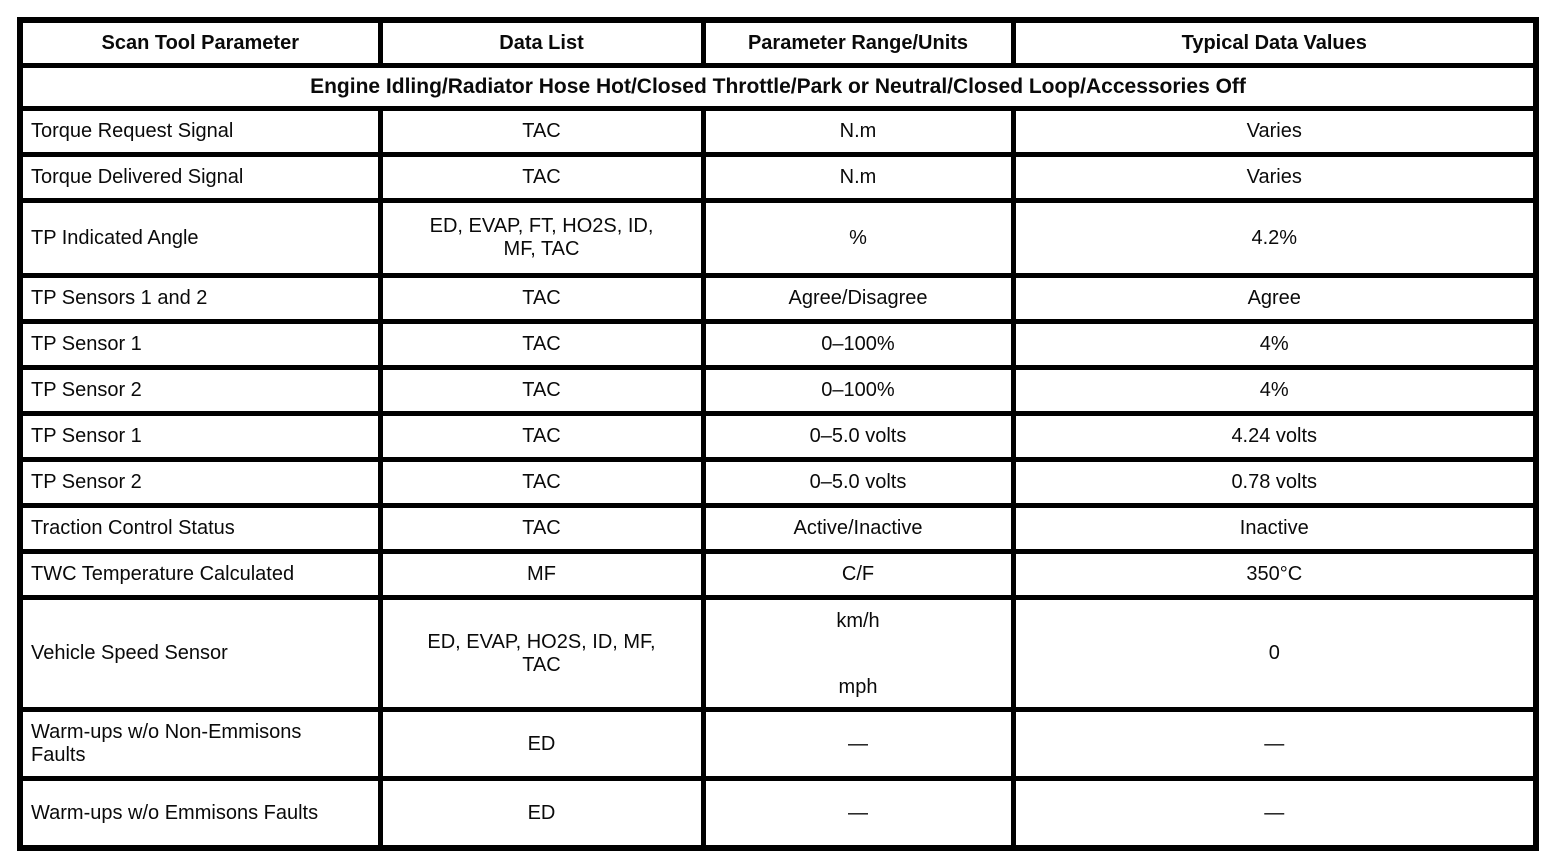 This screenshot has height=851, width=1568. I want to click on column-header-parameter: Scan Tool Parameter, so click(200, 42).